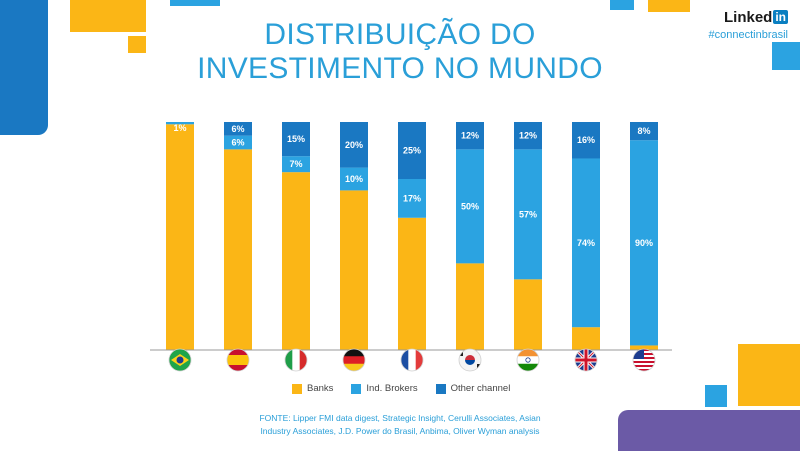  I want to click on label-other-1: 6%, so click(237, 129).